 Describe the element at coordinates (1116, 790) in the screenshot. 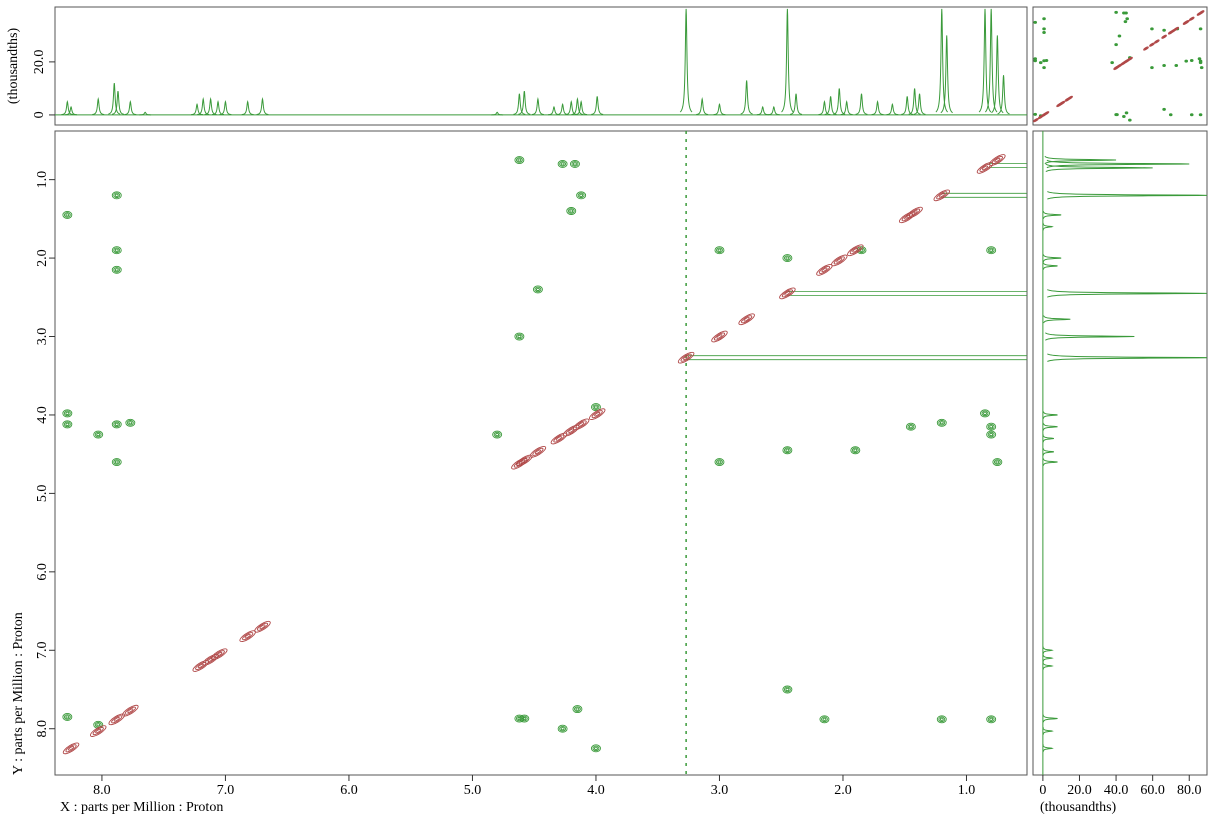

I see `x-tick-label: 40.0` at that location.